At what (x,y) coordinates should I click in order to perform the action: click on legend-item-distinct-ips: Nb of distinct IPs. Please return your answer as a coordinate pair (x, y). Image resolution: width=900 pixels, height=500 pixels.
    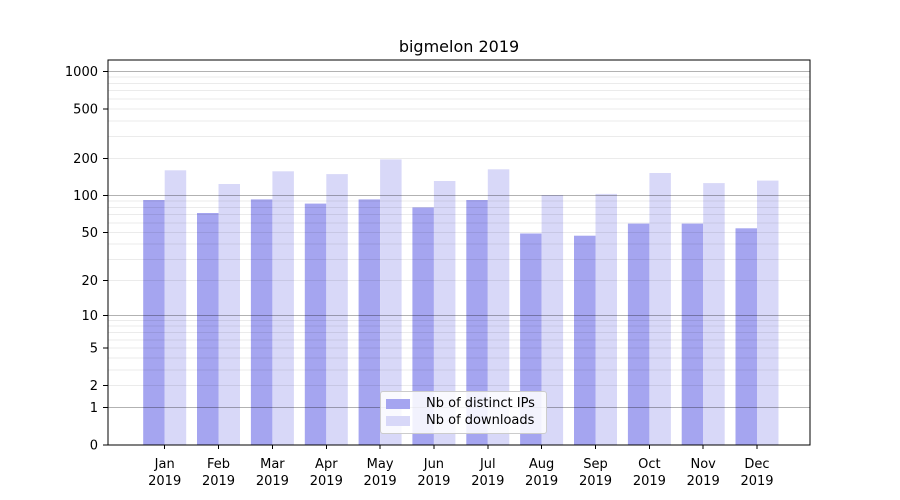
    Looking at the image, I should click on (463, 404).